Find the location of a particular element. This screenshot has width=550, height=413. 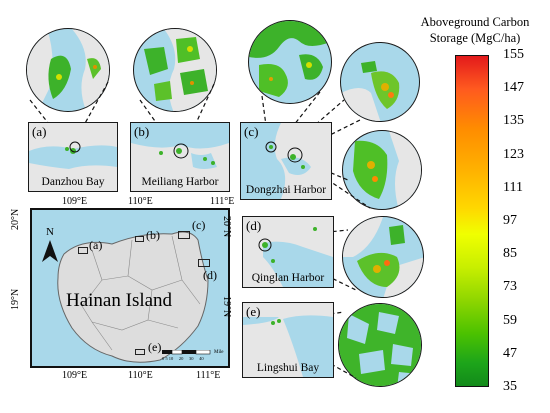

panel-b-map is located at coordinates (180, 146).